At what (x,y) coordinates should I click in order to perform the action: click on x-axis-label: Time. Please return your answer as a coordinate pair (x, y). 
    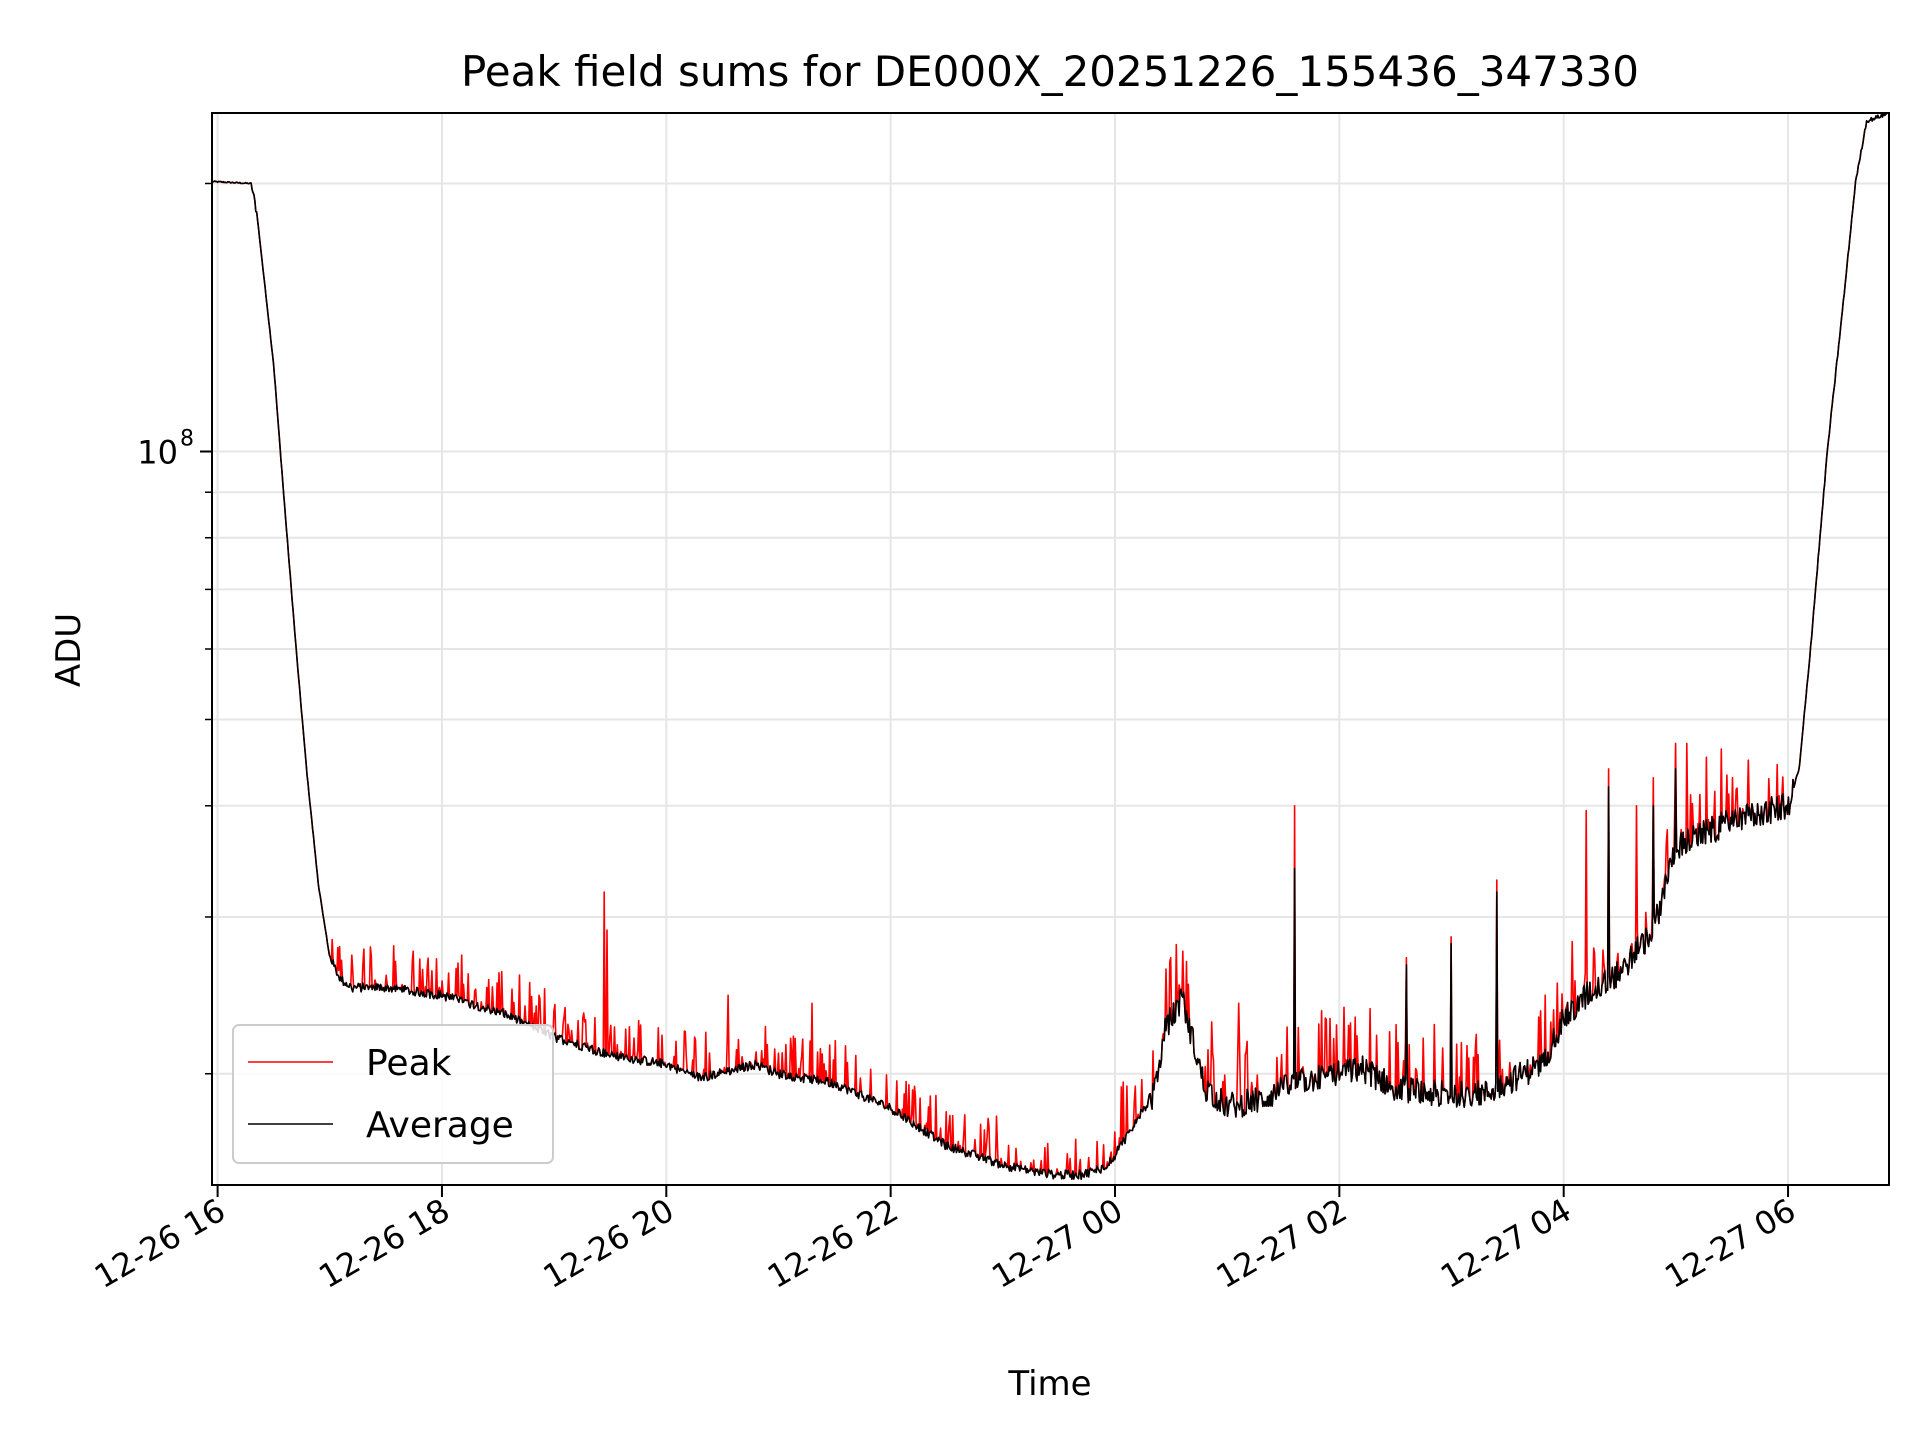
    Looking at the image, I should click on (1049, 1384).